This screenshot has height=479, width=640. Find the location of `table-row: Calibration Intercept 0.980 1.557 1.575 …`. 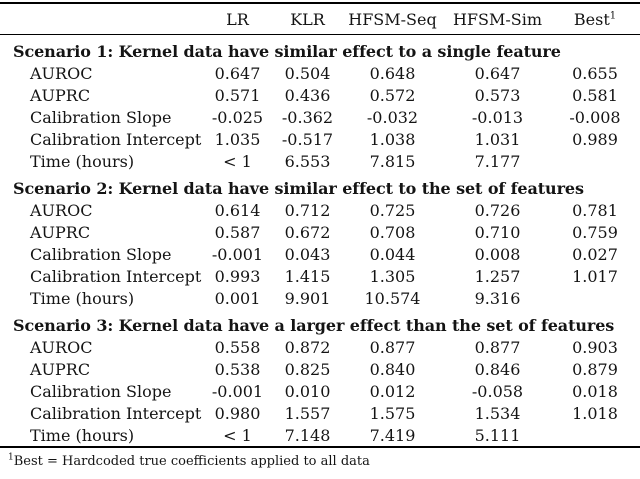

table-row: Calibration Intercept 0.980 1.557 1.575 … is located at coordinates (320, 413).